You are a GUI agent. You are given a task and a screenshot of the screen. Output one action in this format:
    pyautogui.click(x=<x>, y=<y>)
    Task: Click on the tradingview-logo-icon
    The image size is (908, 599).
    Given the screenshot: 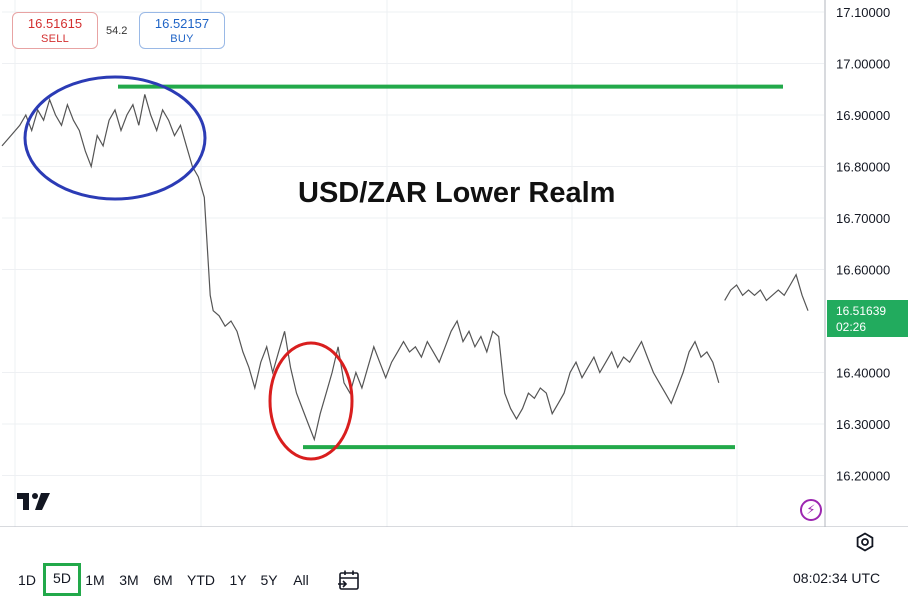 What is the action you would take?
    pyautogui.click(x=33, y=501)
    